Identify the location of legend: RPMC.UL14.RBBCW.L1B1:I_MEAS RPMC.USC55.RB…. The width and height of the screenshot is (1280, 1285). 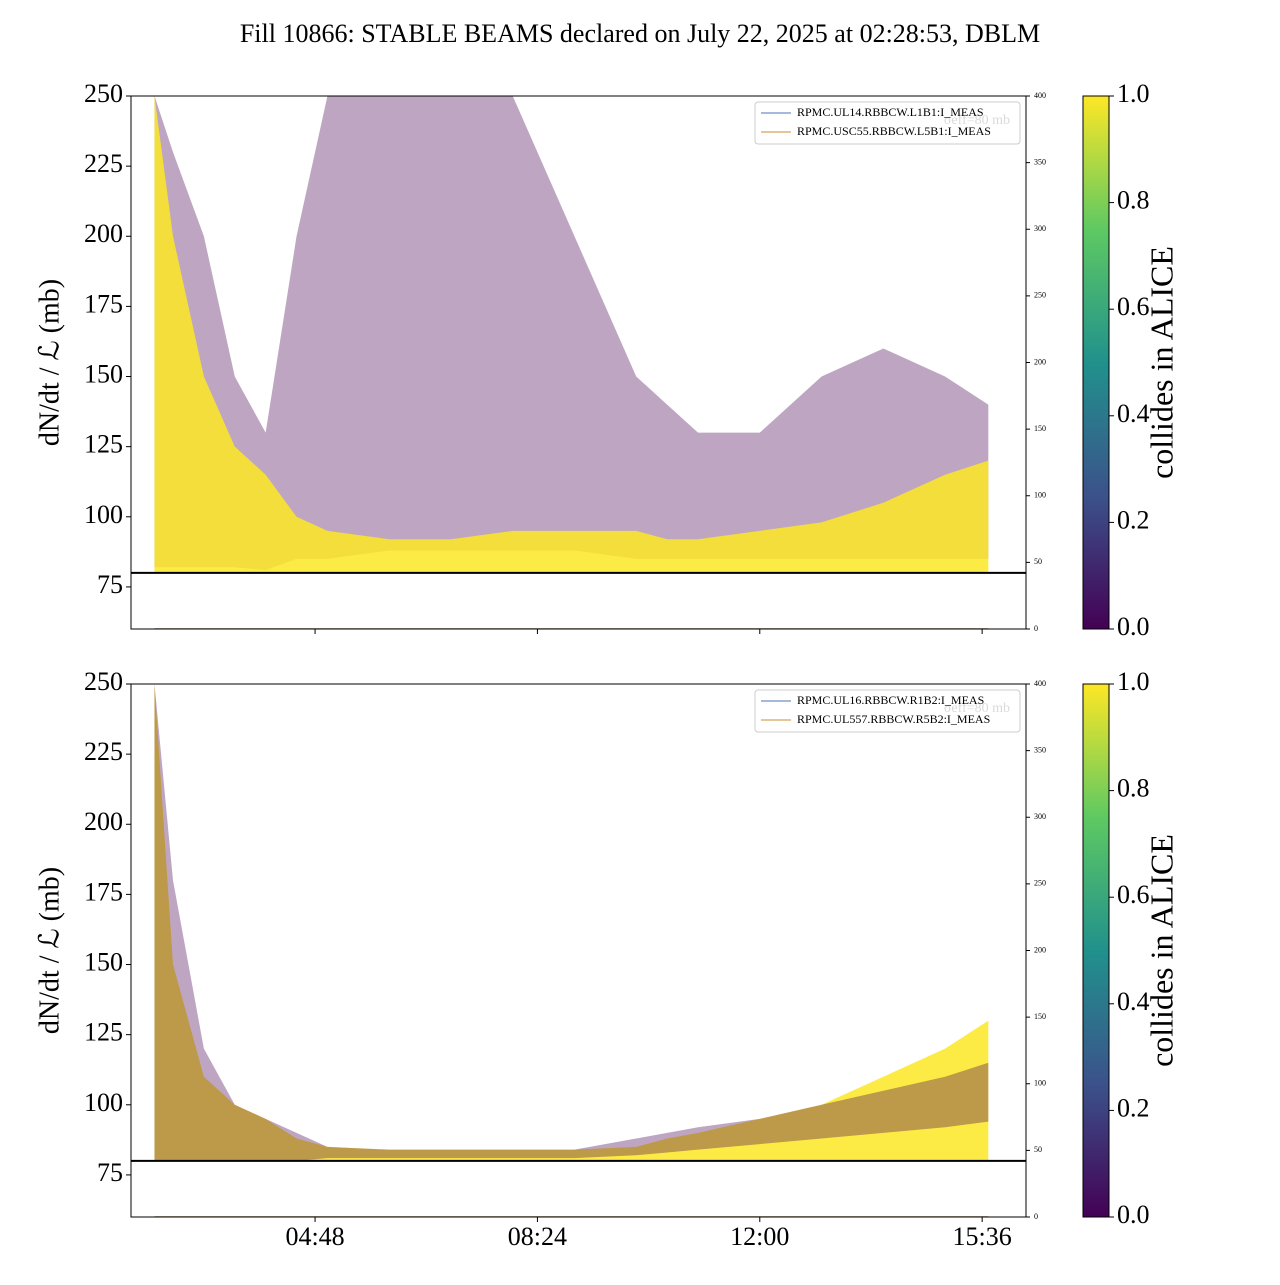
(887, 123).